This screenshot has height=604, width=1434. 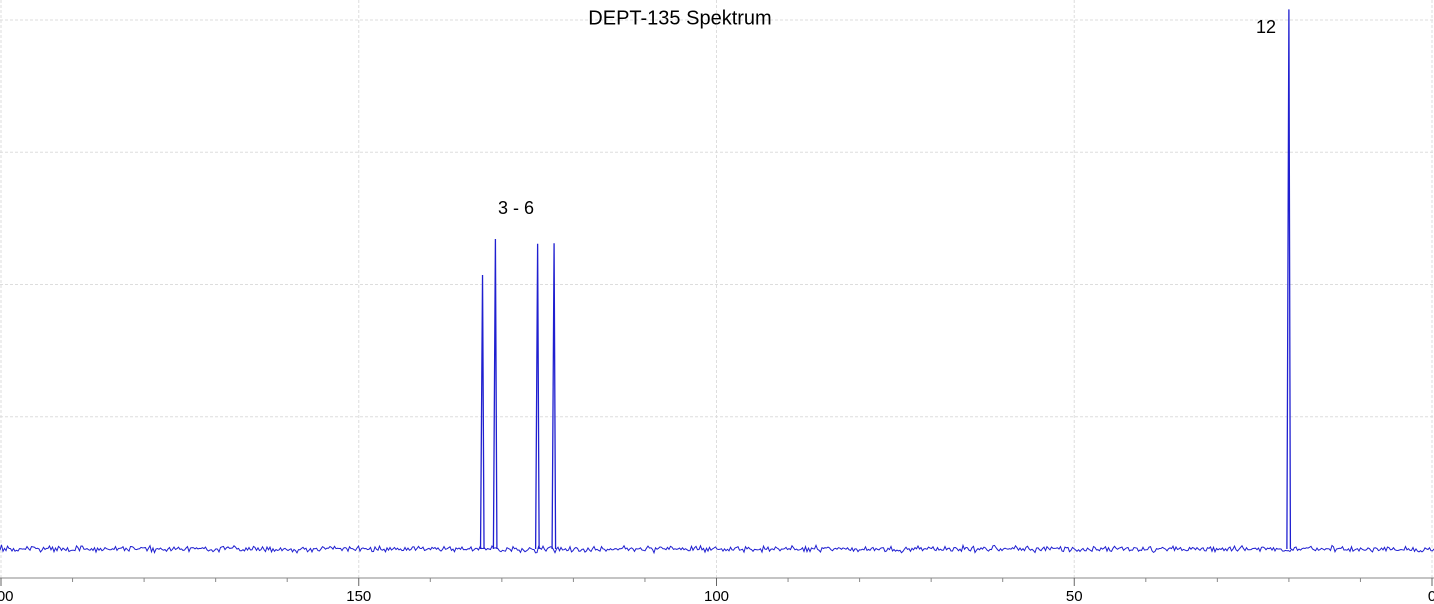 What do you see at coordinates (516, 208) in the screenshot?
I see `annotation: 3 - 6` at bounding box center [516, 208].